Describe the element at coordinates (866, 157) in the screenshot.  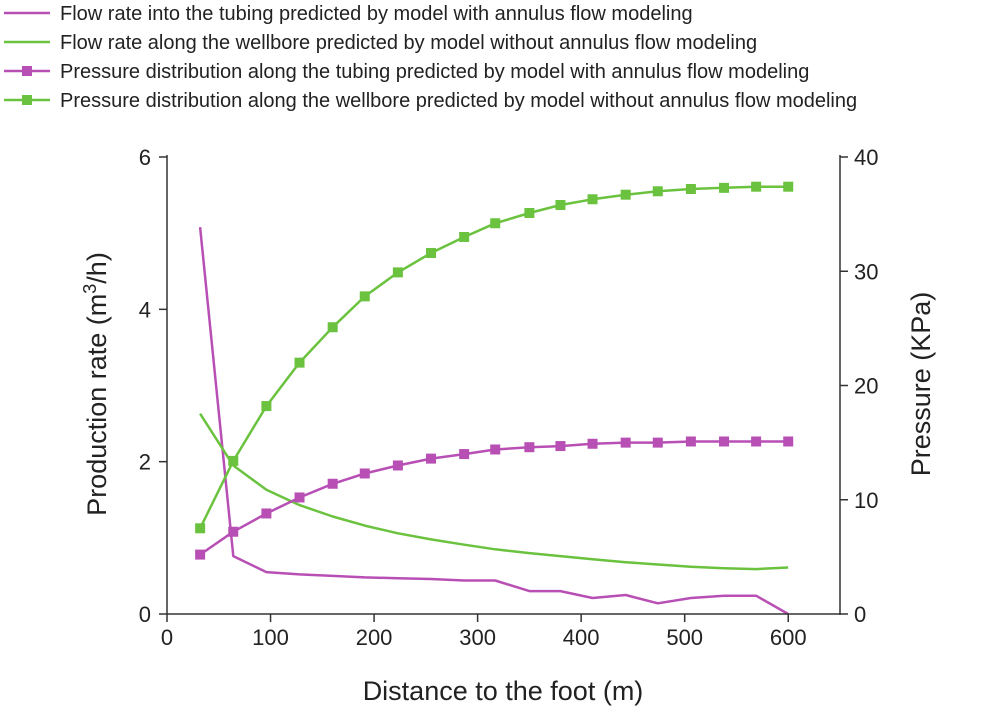
I see `right-y-tick-label: 40` at that location.